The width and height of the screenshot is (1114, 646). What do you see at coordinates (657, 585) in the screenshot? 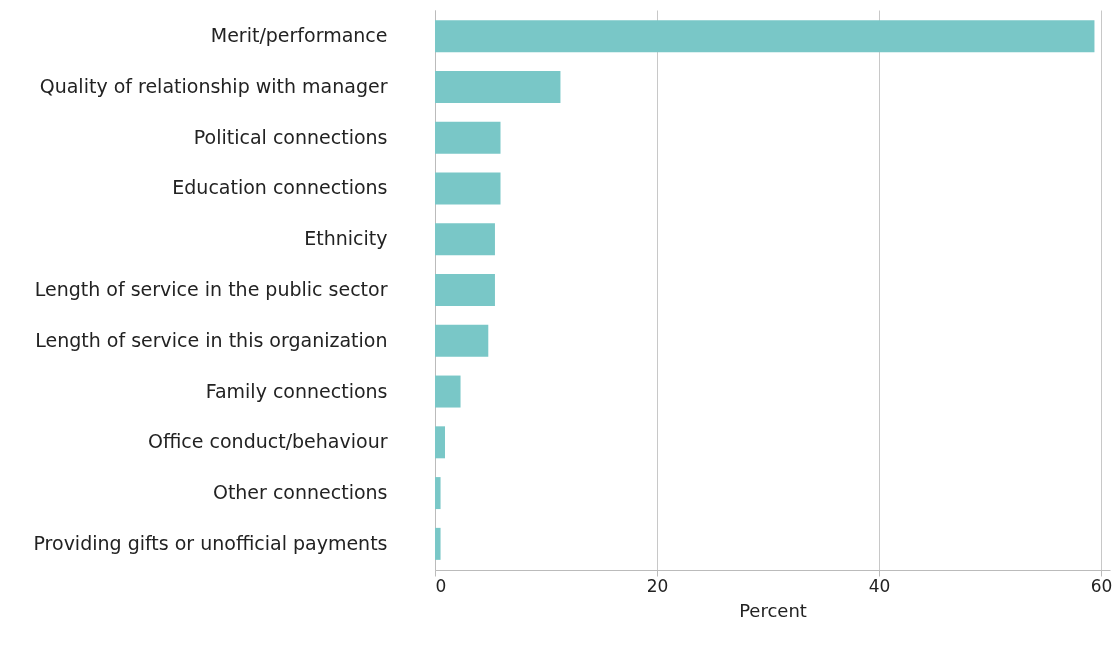
I see `x-tick-label: 20` at bounding box center [657, 585].